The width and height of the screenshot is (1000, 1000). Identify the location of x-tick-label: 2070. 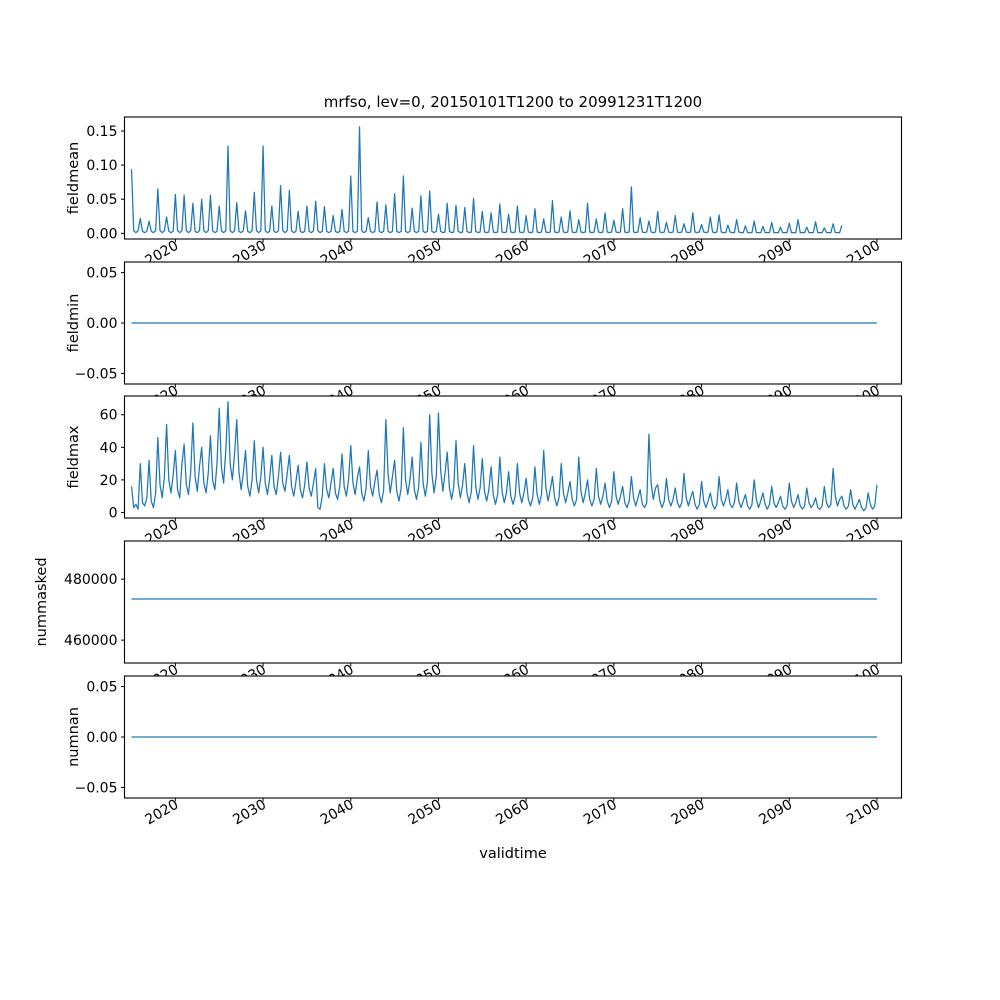
(600, 813).